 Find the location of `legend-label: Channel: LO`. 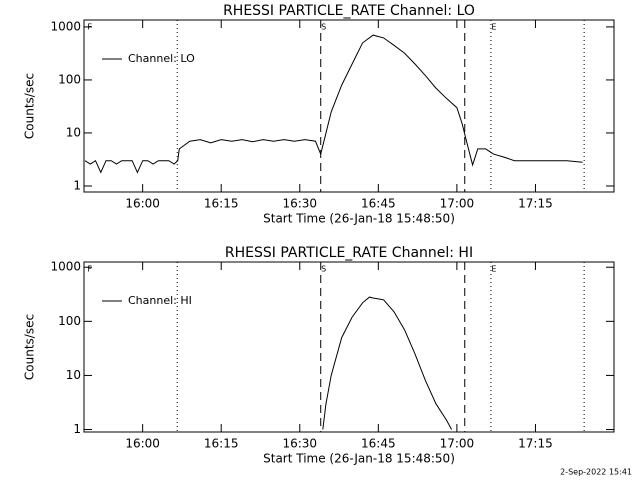

legend-label: Channel: LO is located at coordinates (161, 58).